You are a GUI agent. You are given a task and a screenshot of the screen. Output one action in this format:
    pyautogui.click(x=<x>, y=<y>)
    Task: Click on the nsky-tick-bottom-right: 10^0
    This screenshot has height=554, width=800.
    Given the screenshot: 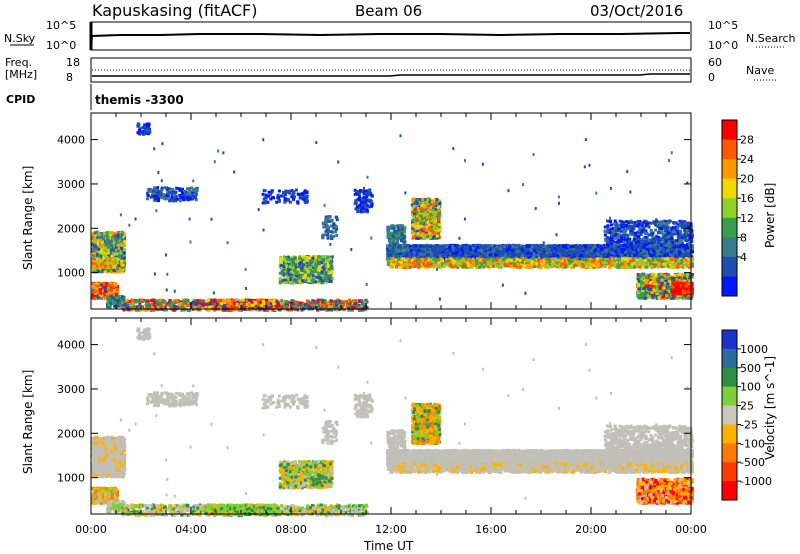 What is the action you would take?
    pyautogui.click(x=723, y=45)
    